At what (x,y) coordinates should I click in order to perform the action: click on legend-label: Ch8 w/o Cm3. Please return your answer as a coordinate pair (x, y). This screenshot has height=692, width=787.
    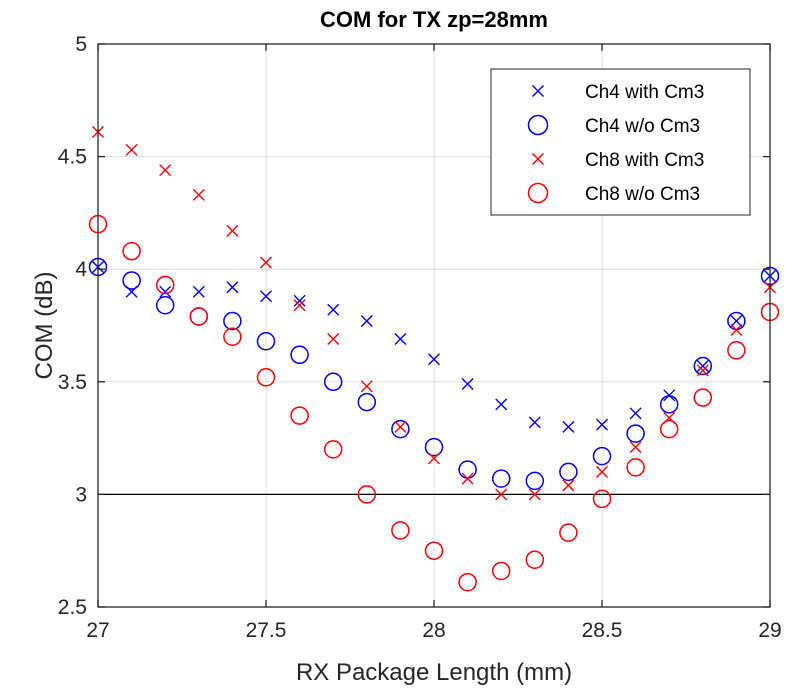
    Looking at the image, I should click on (642, 194).